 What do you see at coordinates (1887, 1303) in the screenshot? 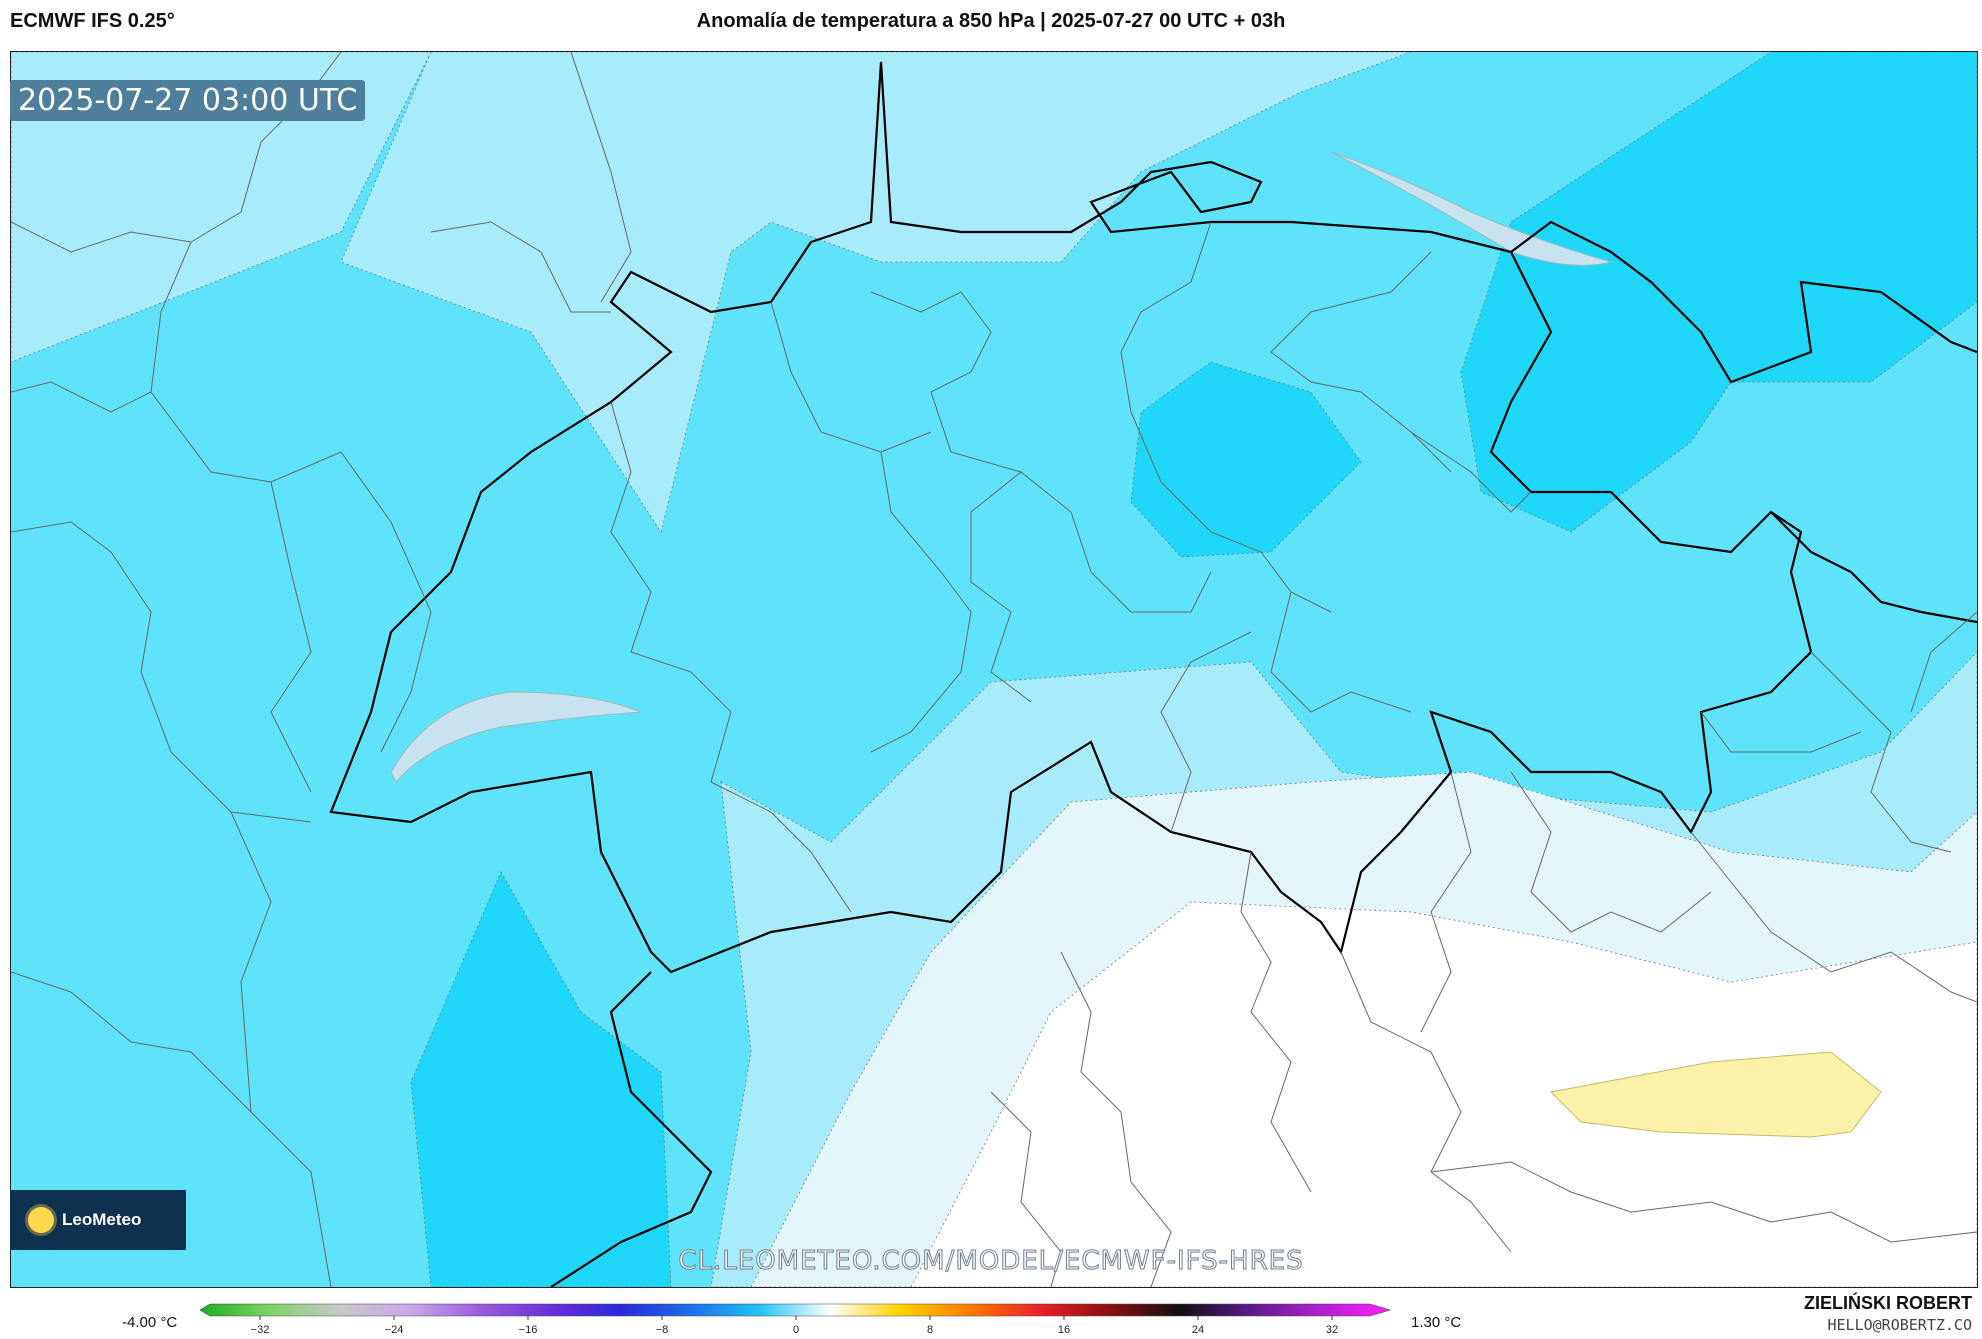
I see `author-credit: ZIELIŃSKI ROBERT` at bounding box center [1887, 1303].